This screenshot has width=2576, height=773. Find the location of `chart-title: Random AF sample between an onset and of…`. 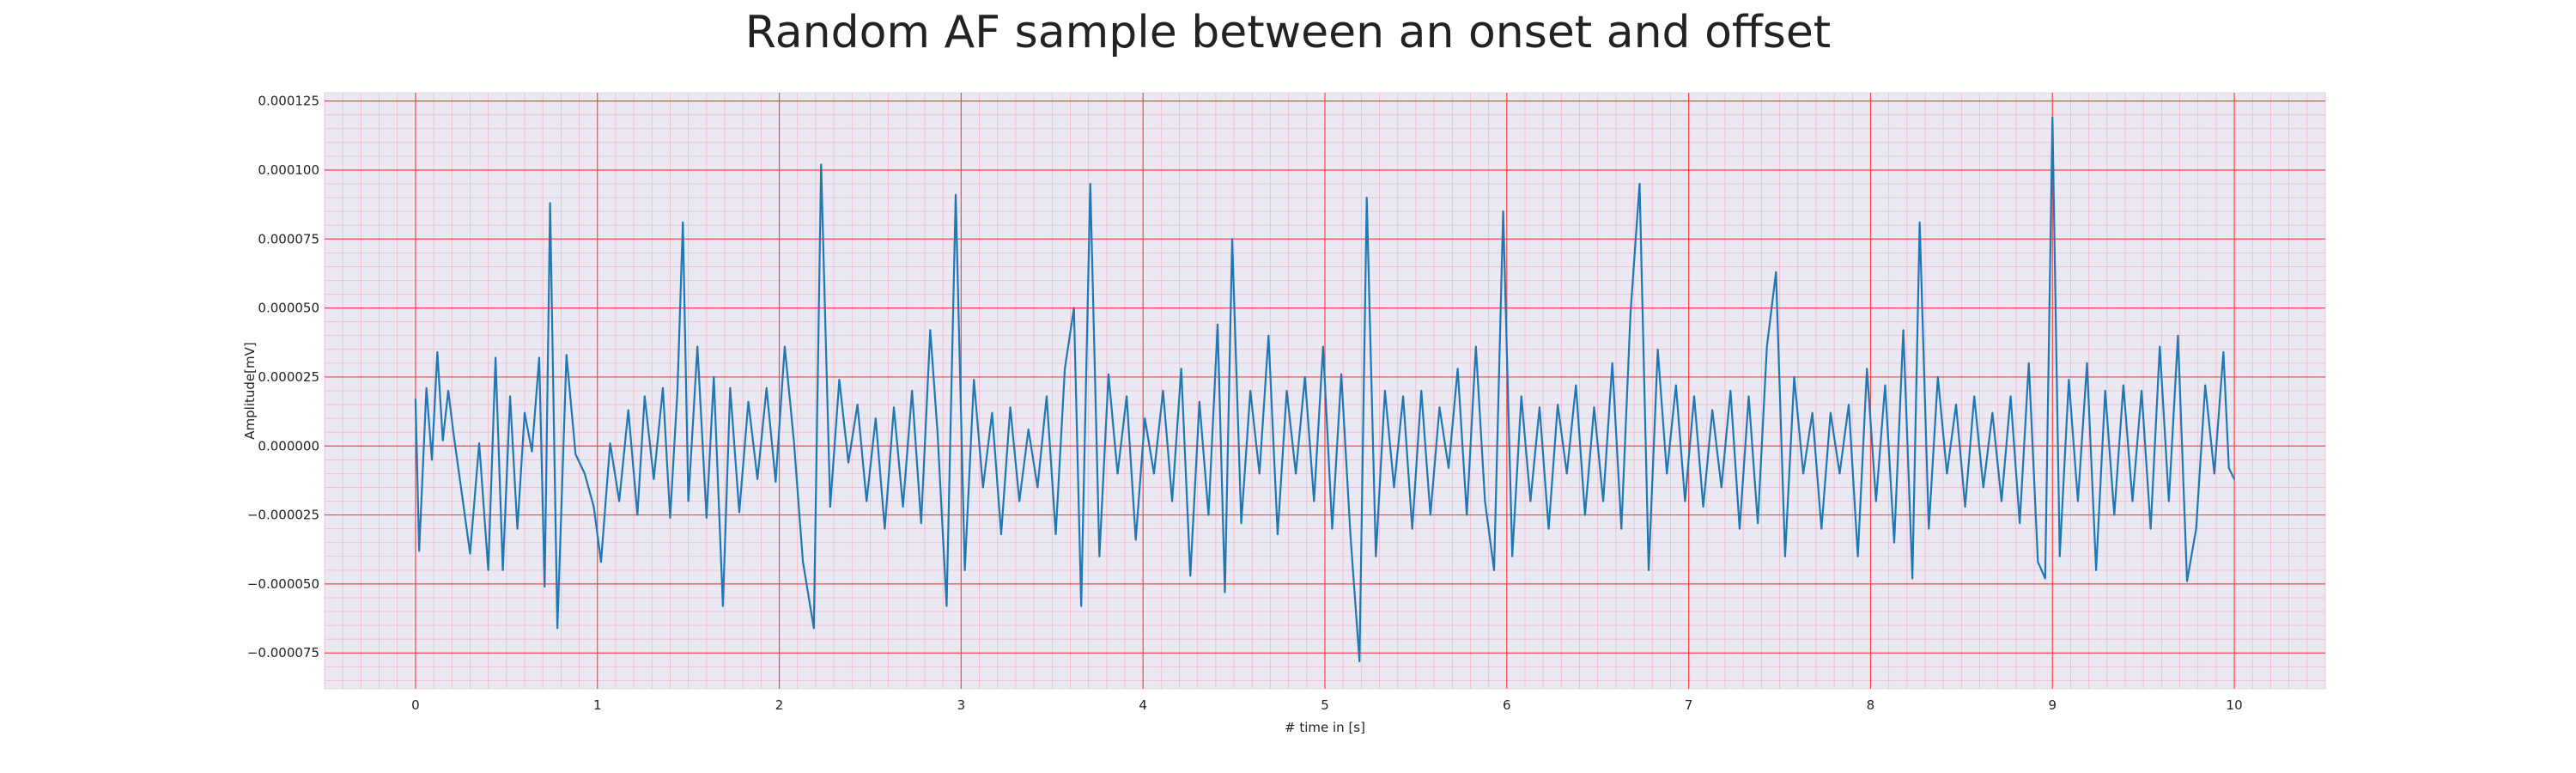

chart-title: Random AF sample between an onset and of… is located at coordinates (1288, 32).